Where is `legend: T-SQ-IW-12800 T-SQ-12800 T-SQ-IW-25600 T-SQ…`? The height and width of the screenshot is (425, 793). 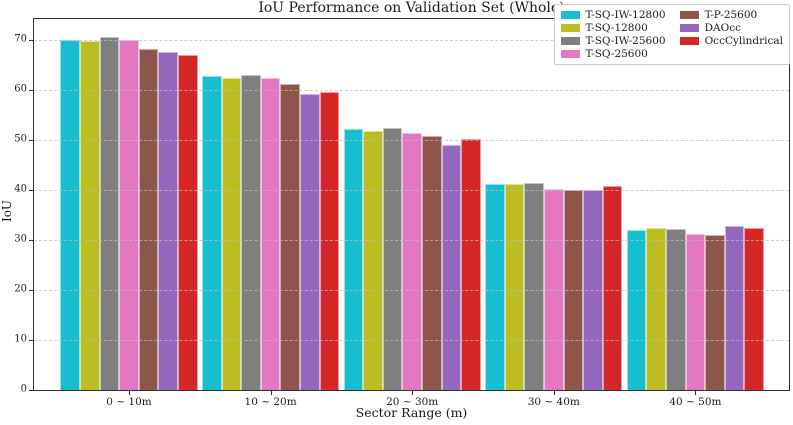
legend: T-SQ-IW-12800 T-SQ-12800 T-SQ-IW-25600 T-SQ… is located at coordinates (671, 34).